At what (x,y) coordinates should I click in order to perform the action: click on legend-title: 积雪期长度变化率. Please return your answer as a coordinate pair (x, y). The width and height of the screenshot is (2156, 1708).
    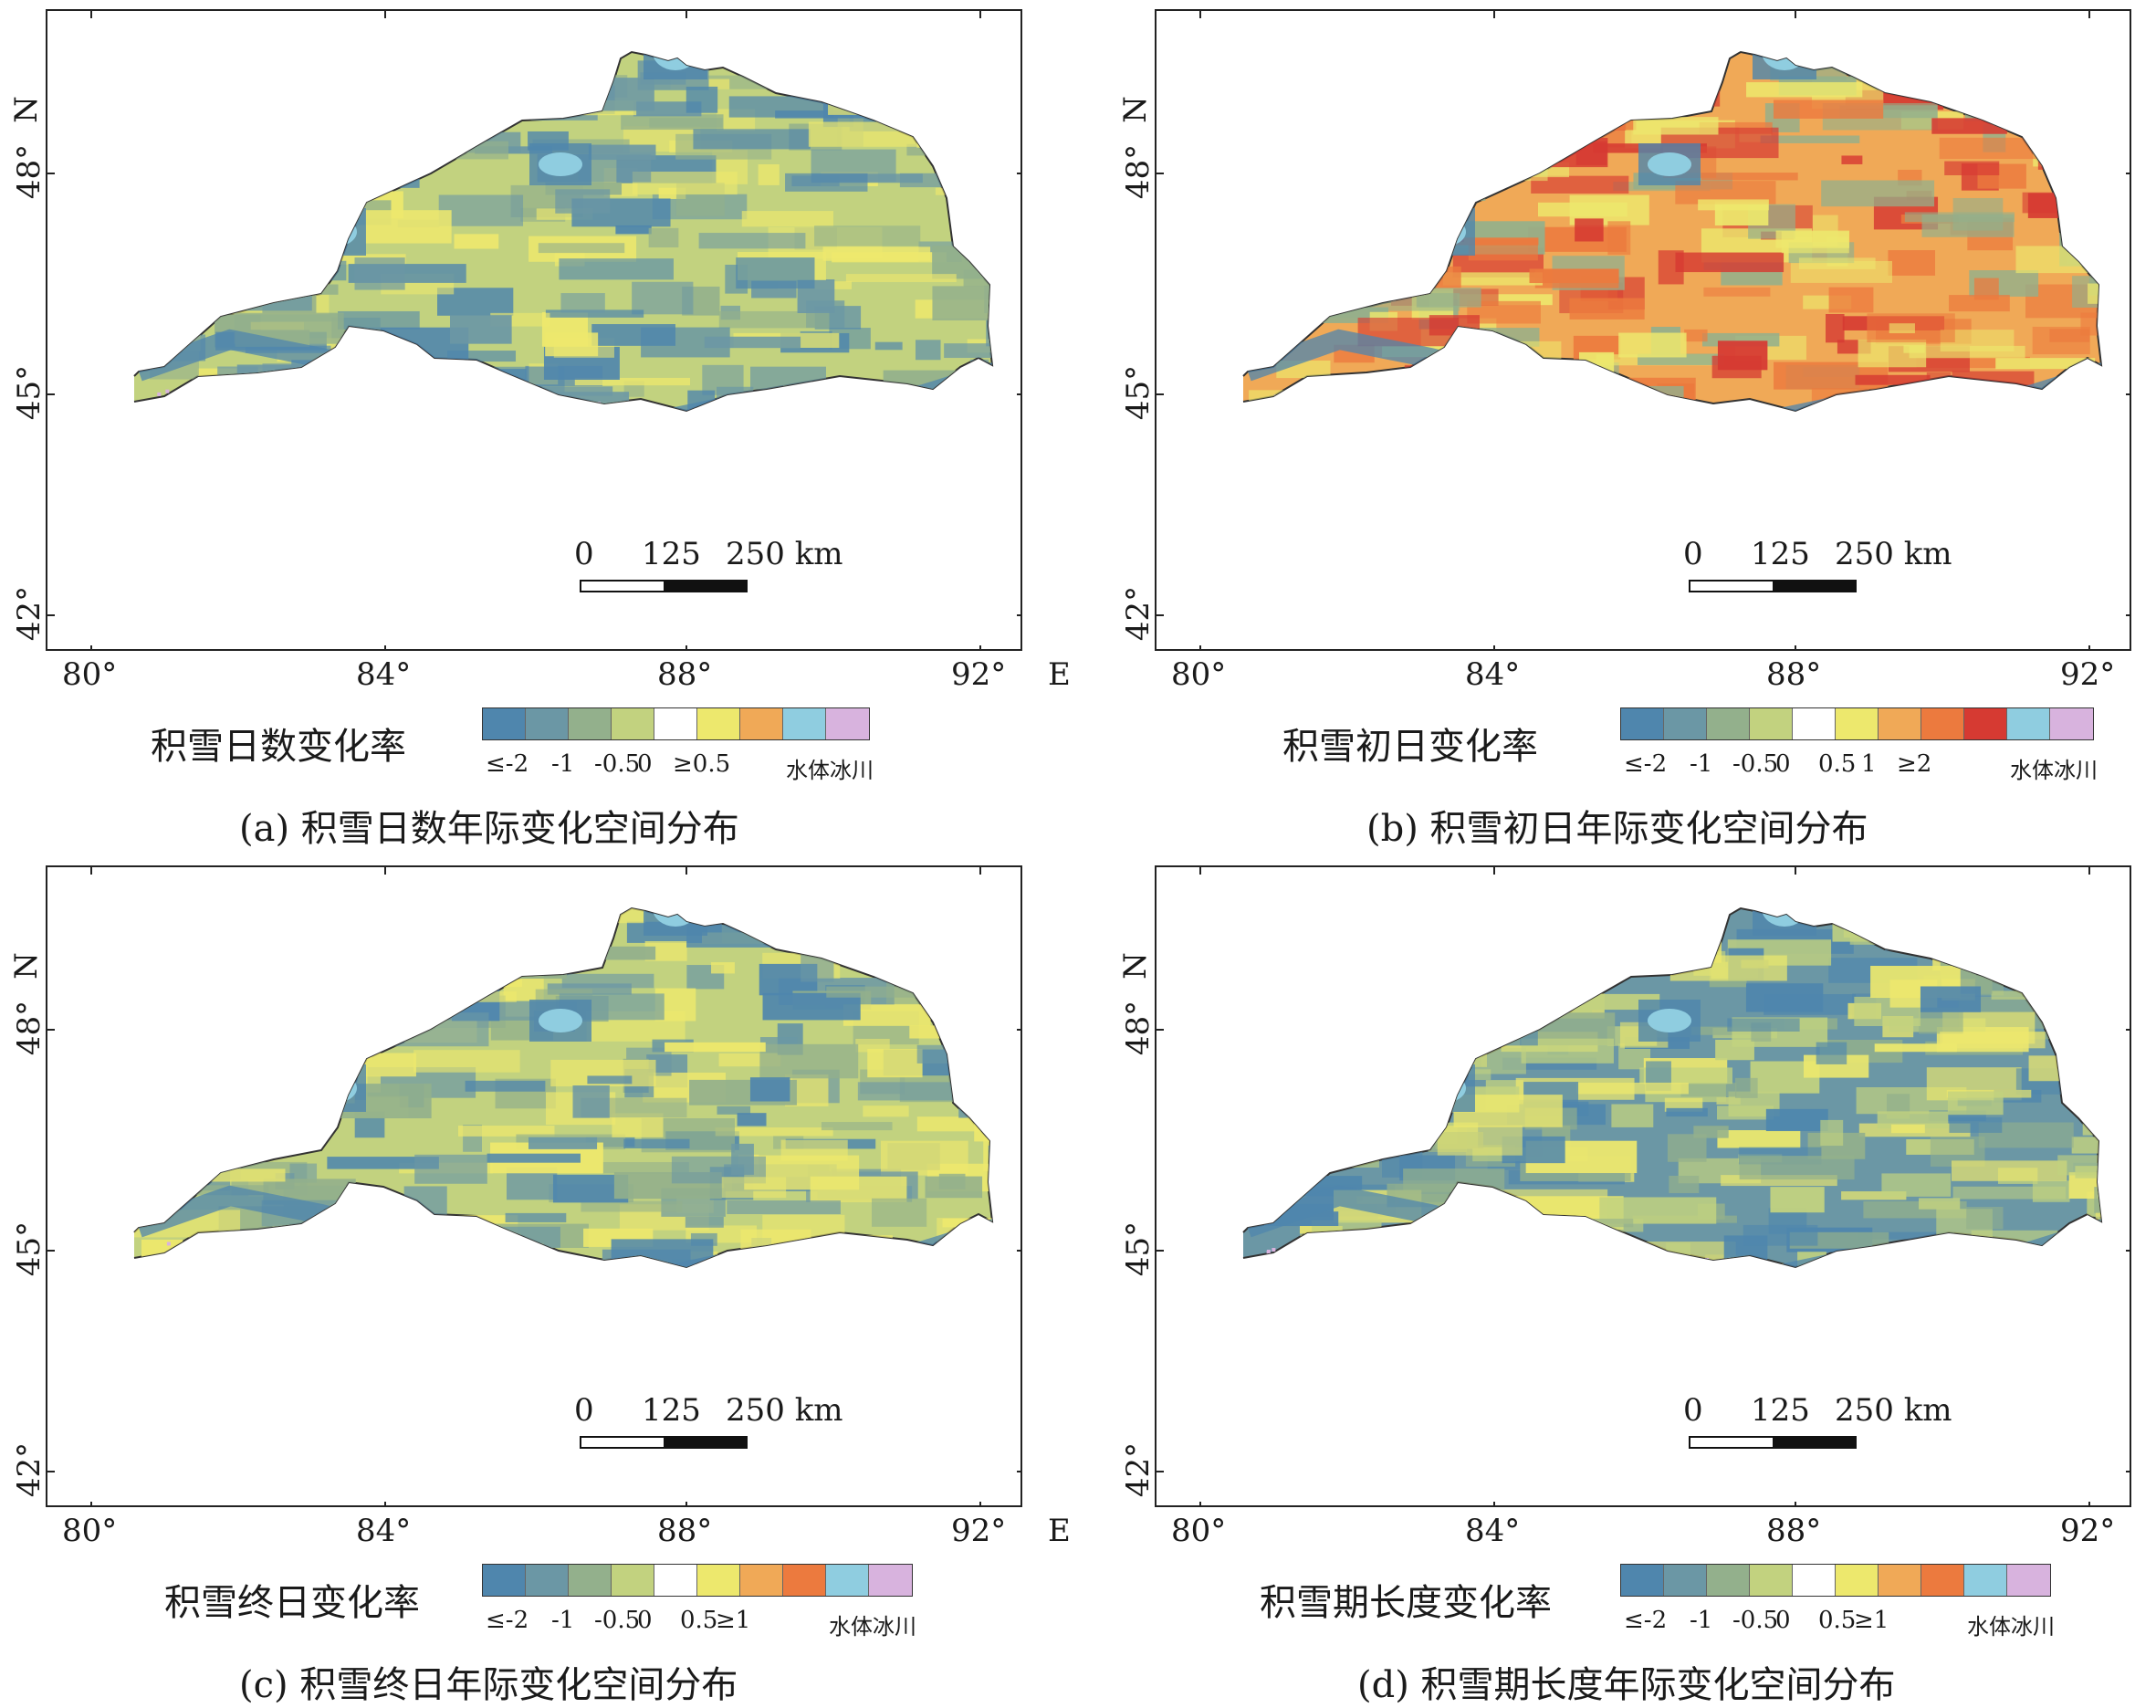
    Looking at the image, I should click on (1406, 1603).